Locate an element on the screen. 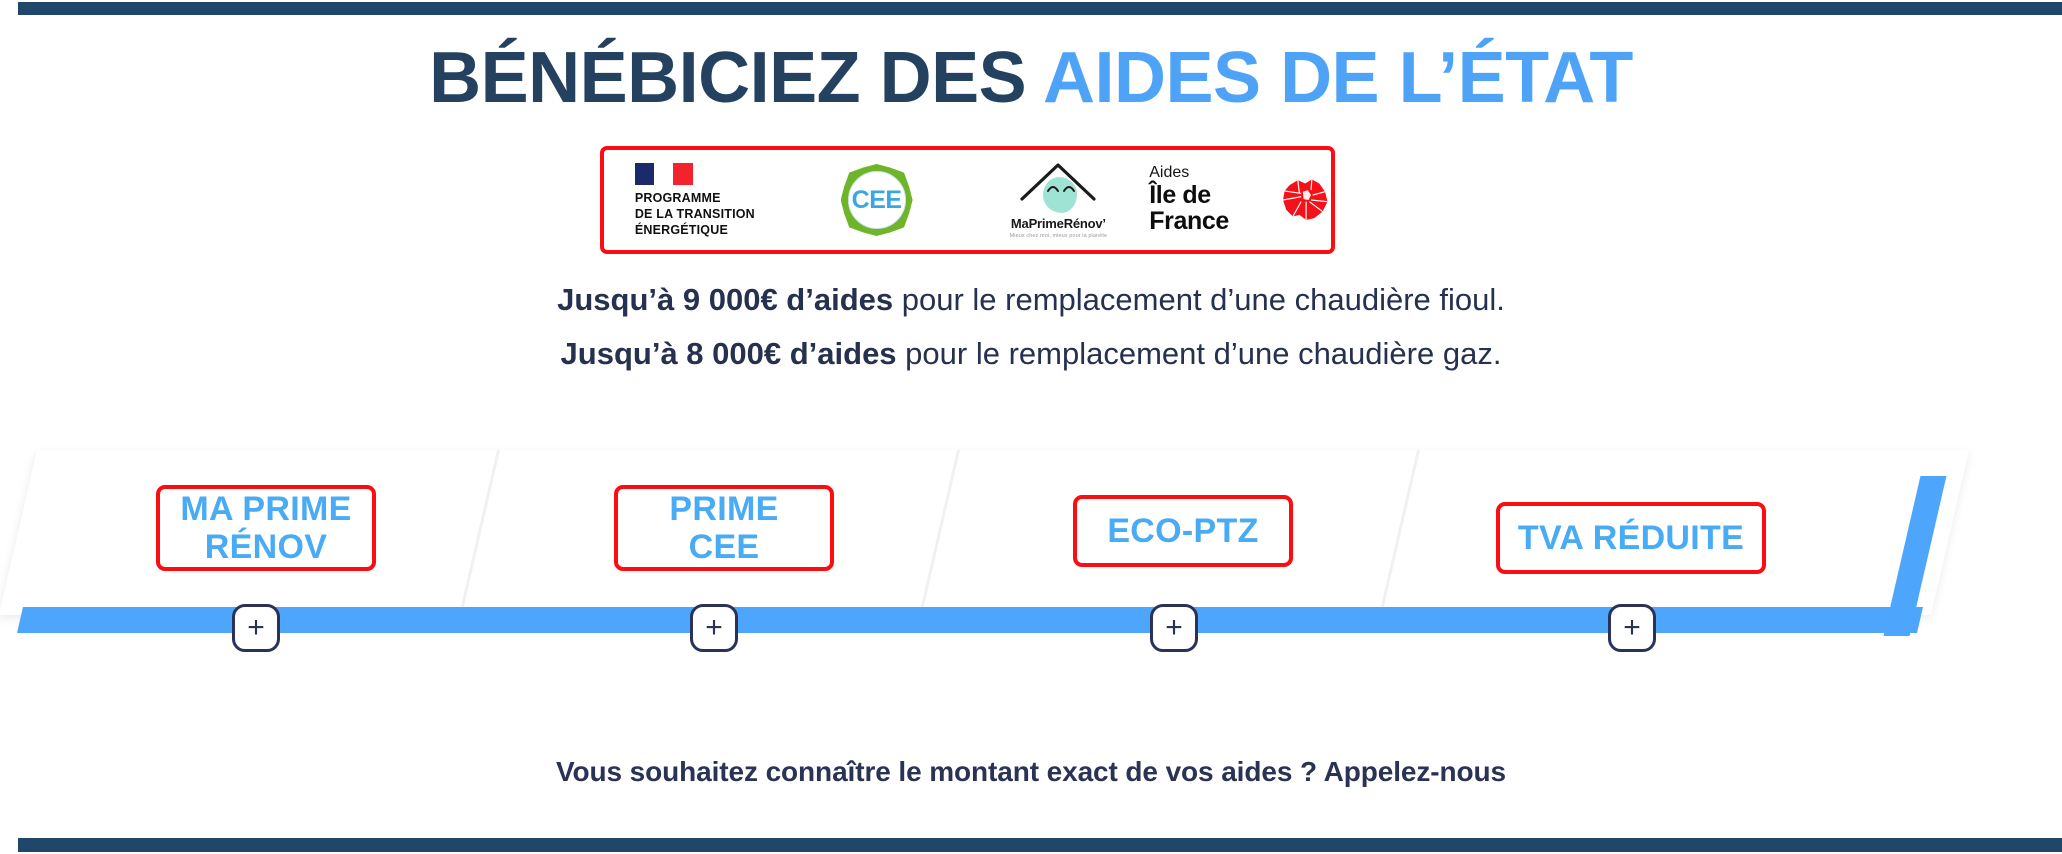 The image size is (2062, 854). page-title-light-part: AIDES DE L’ÉTAT is located at coordinates (1338, 78).